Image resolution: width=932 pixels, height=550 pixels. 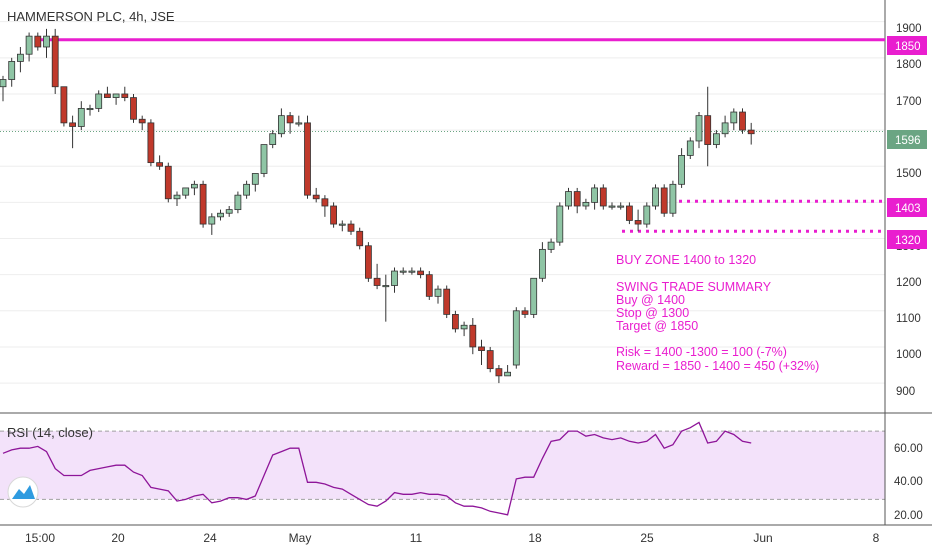 What do you see at coordinates (694, 287) in the screenshot?
I see `summary-title-text: SWING TRADE SUMMARY` at bounding box center [694, 287].